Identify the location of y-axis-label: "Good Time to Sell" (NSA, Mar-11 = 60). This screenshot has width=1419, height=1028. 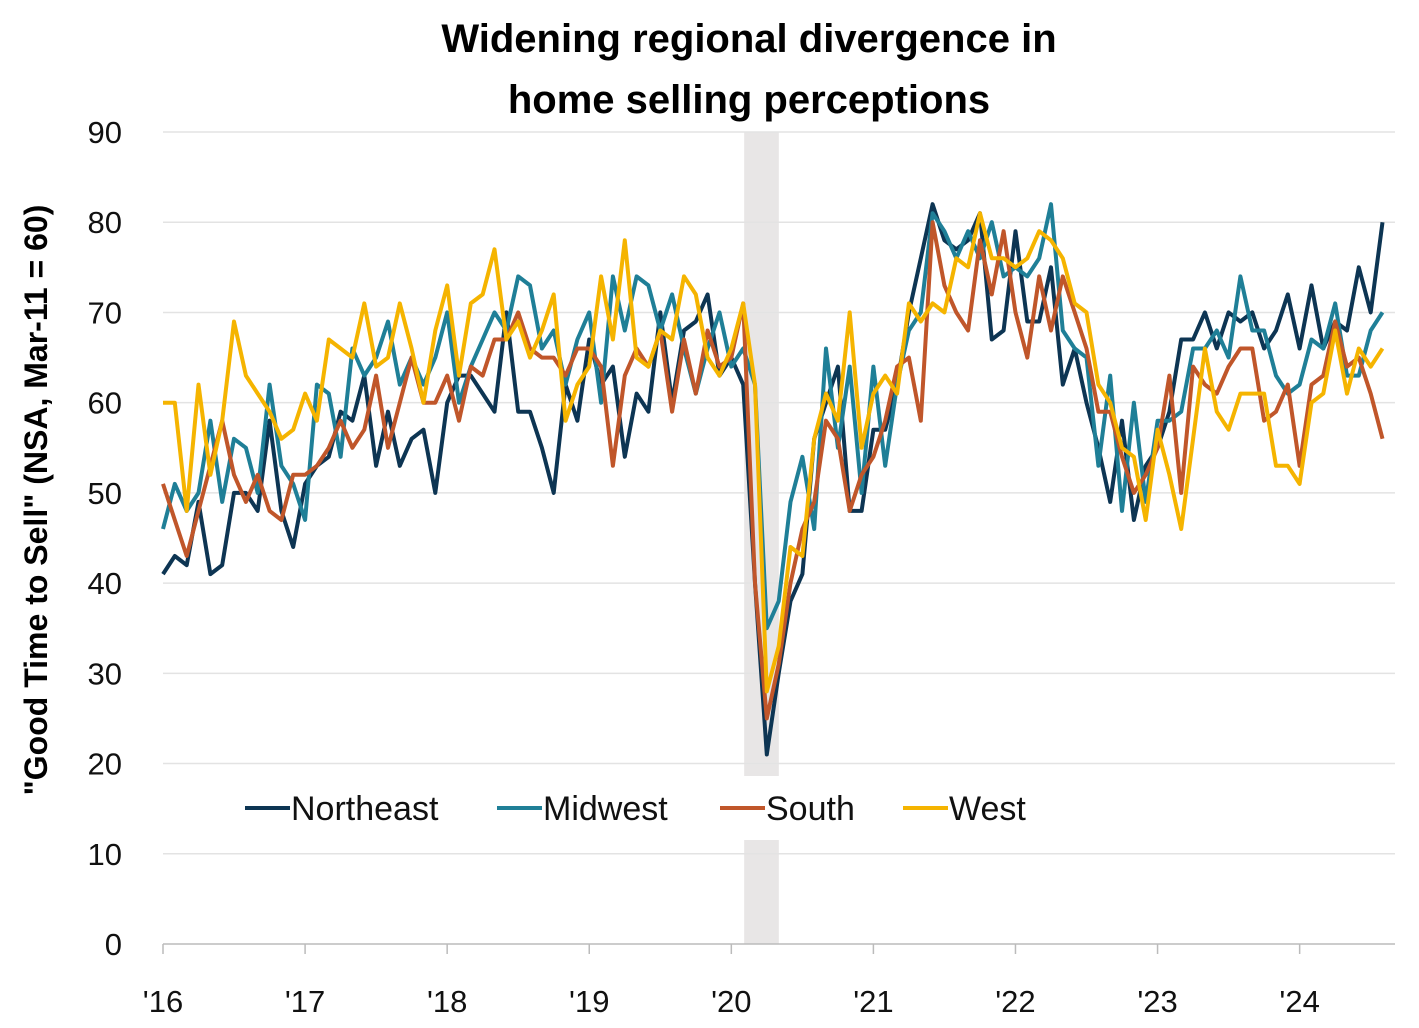
(36, 500).